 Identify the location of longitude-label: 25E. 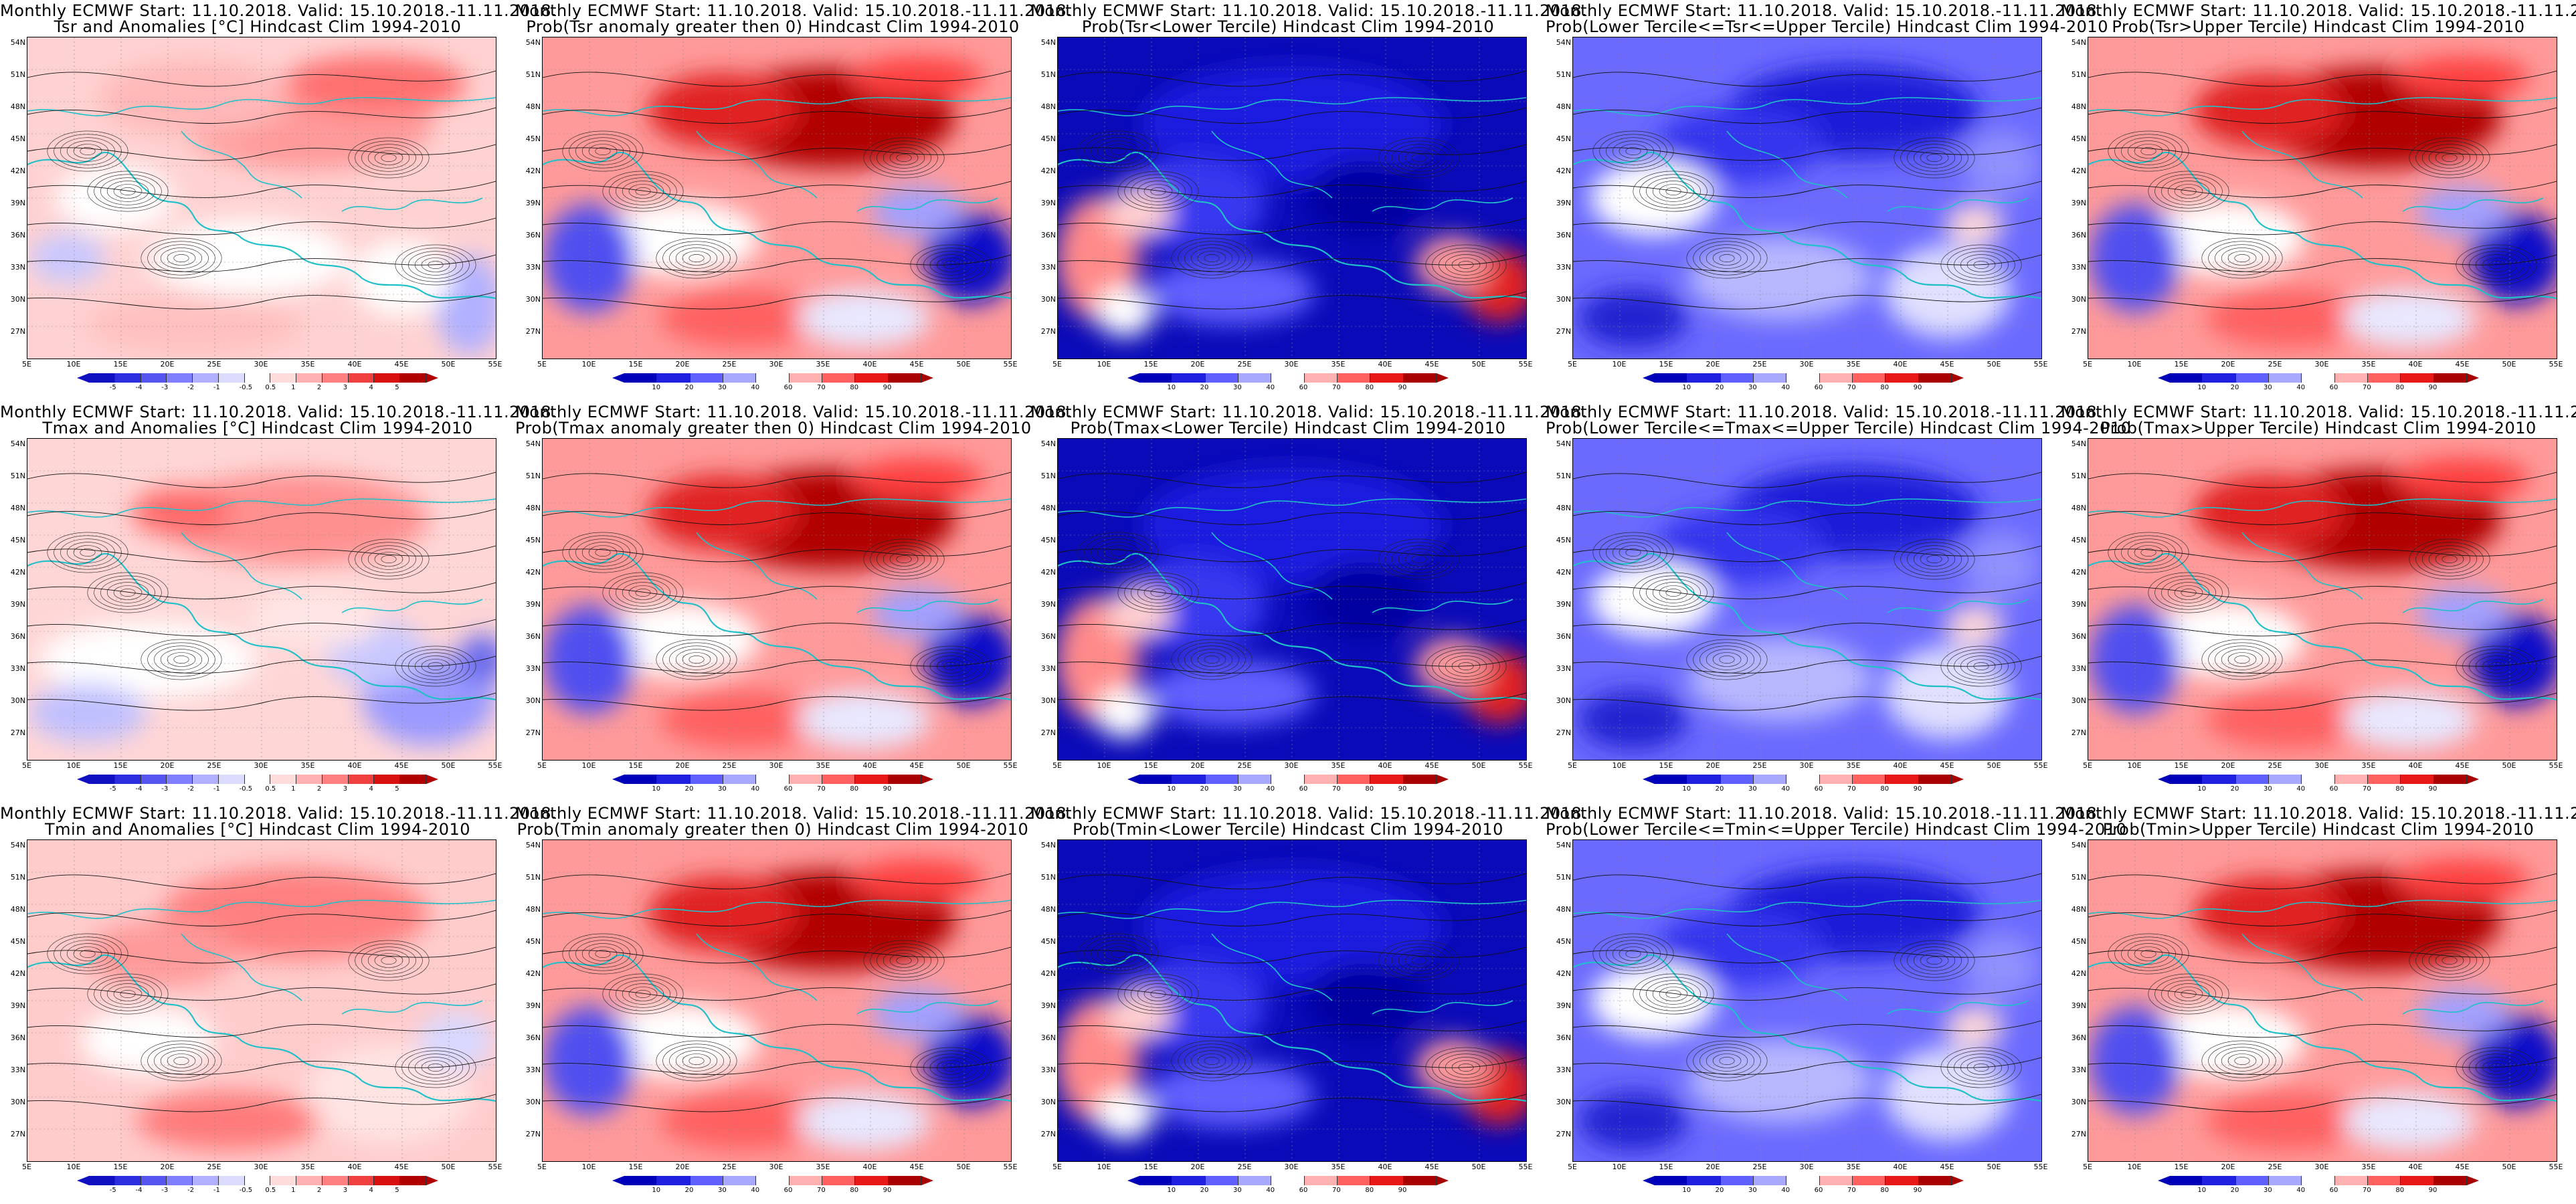
(1759, 364).